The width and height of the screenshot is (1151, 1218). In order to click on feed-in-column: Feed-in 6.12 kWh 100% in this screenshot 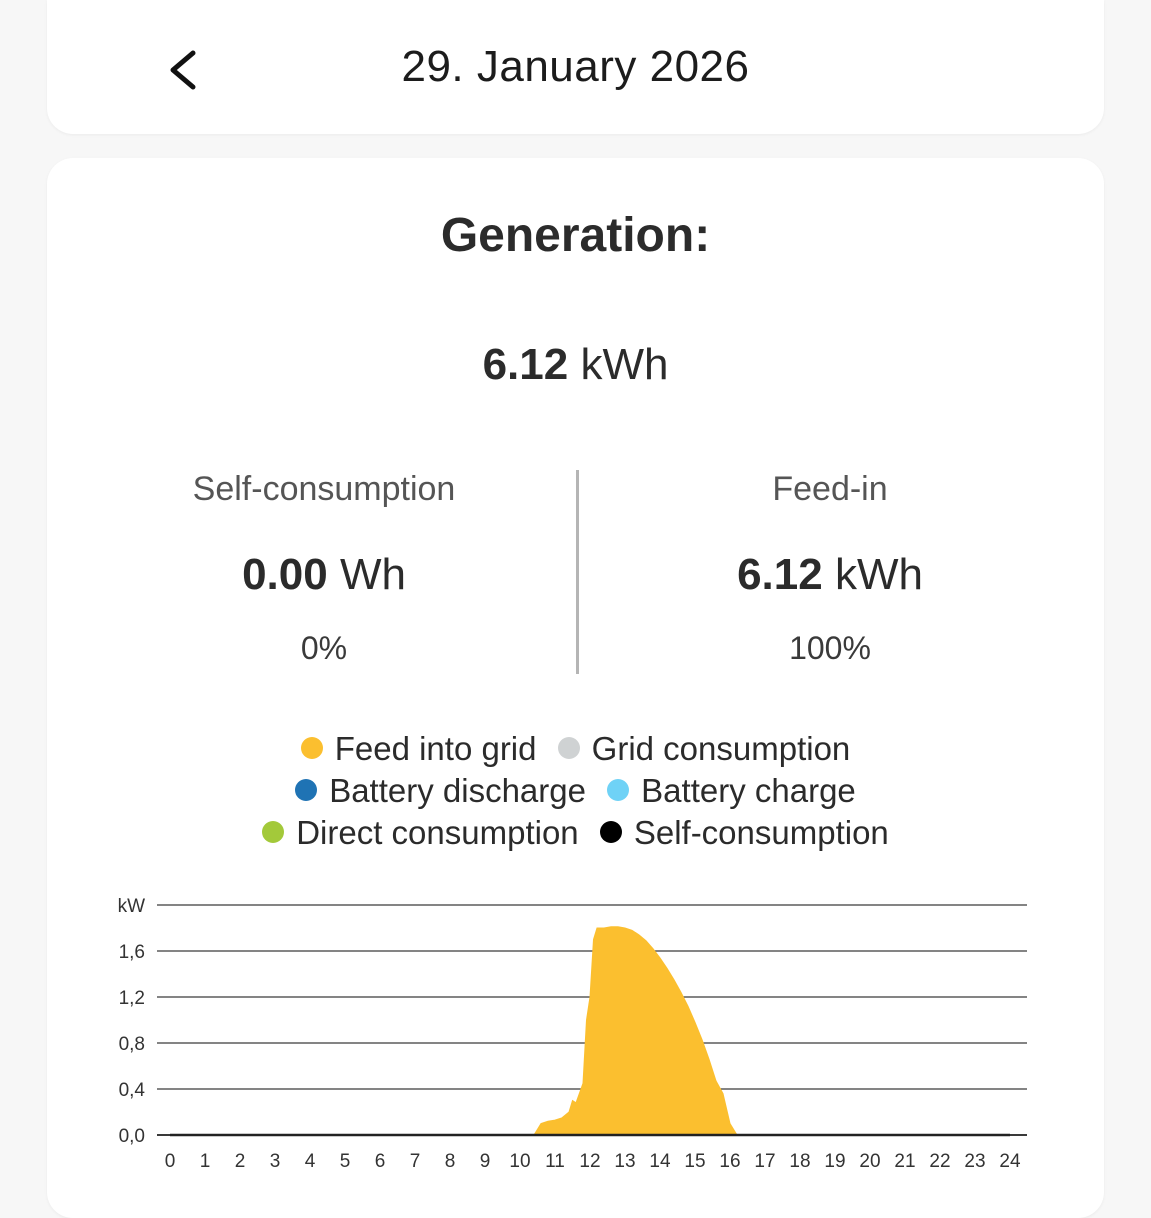, I will do `click(830, 568)`.